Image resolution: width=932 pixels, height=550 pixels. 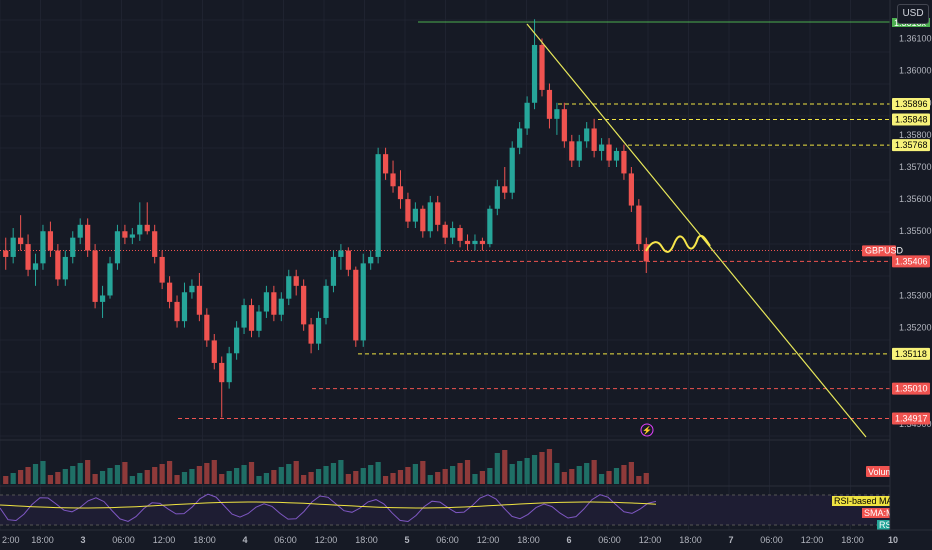 I want to click on price-tick: 1.35700, so click(x=915, y=167).